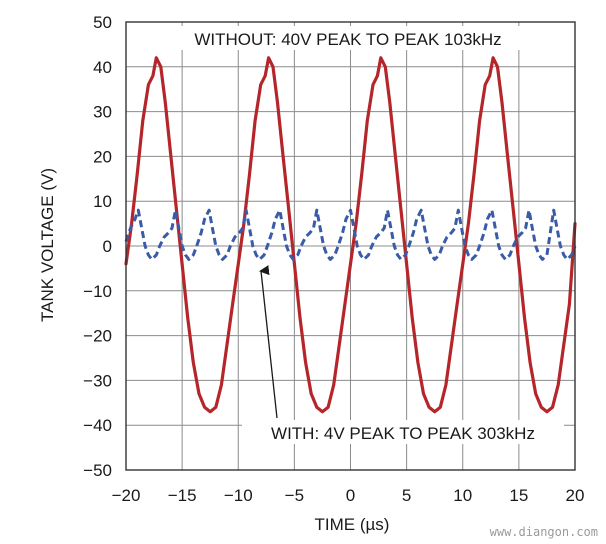  Describe the element at coordinates (268, 342) in the screenshot. I see `annotation-arrow` at that location.